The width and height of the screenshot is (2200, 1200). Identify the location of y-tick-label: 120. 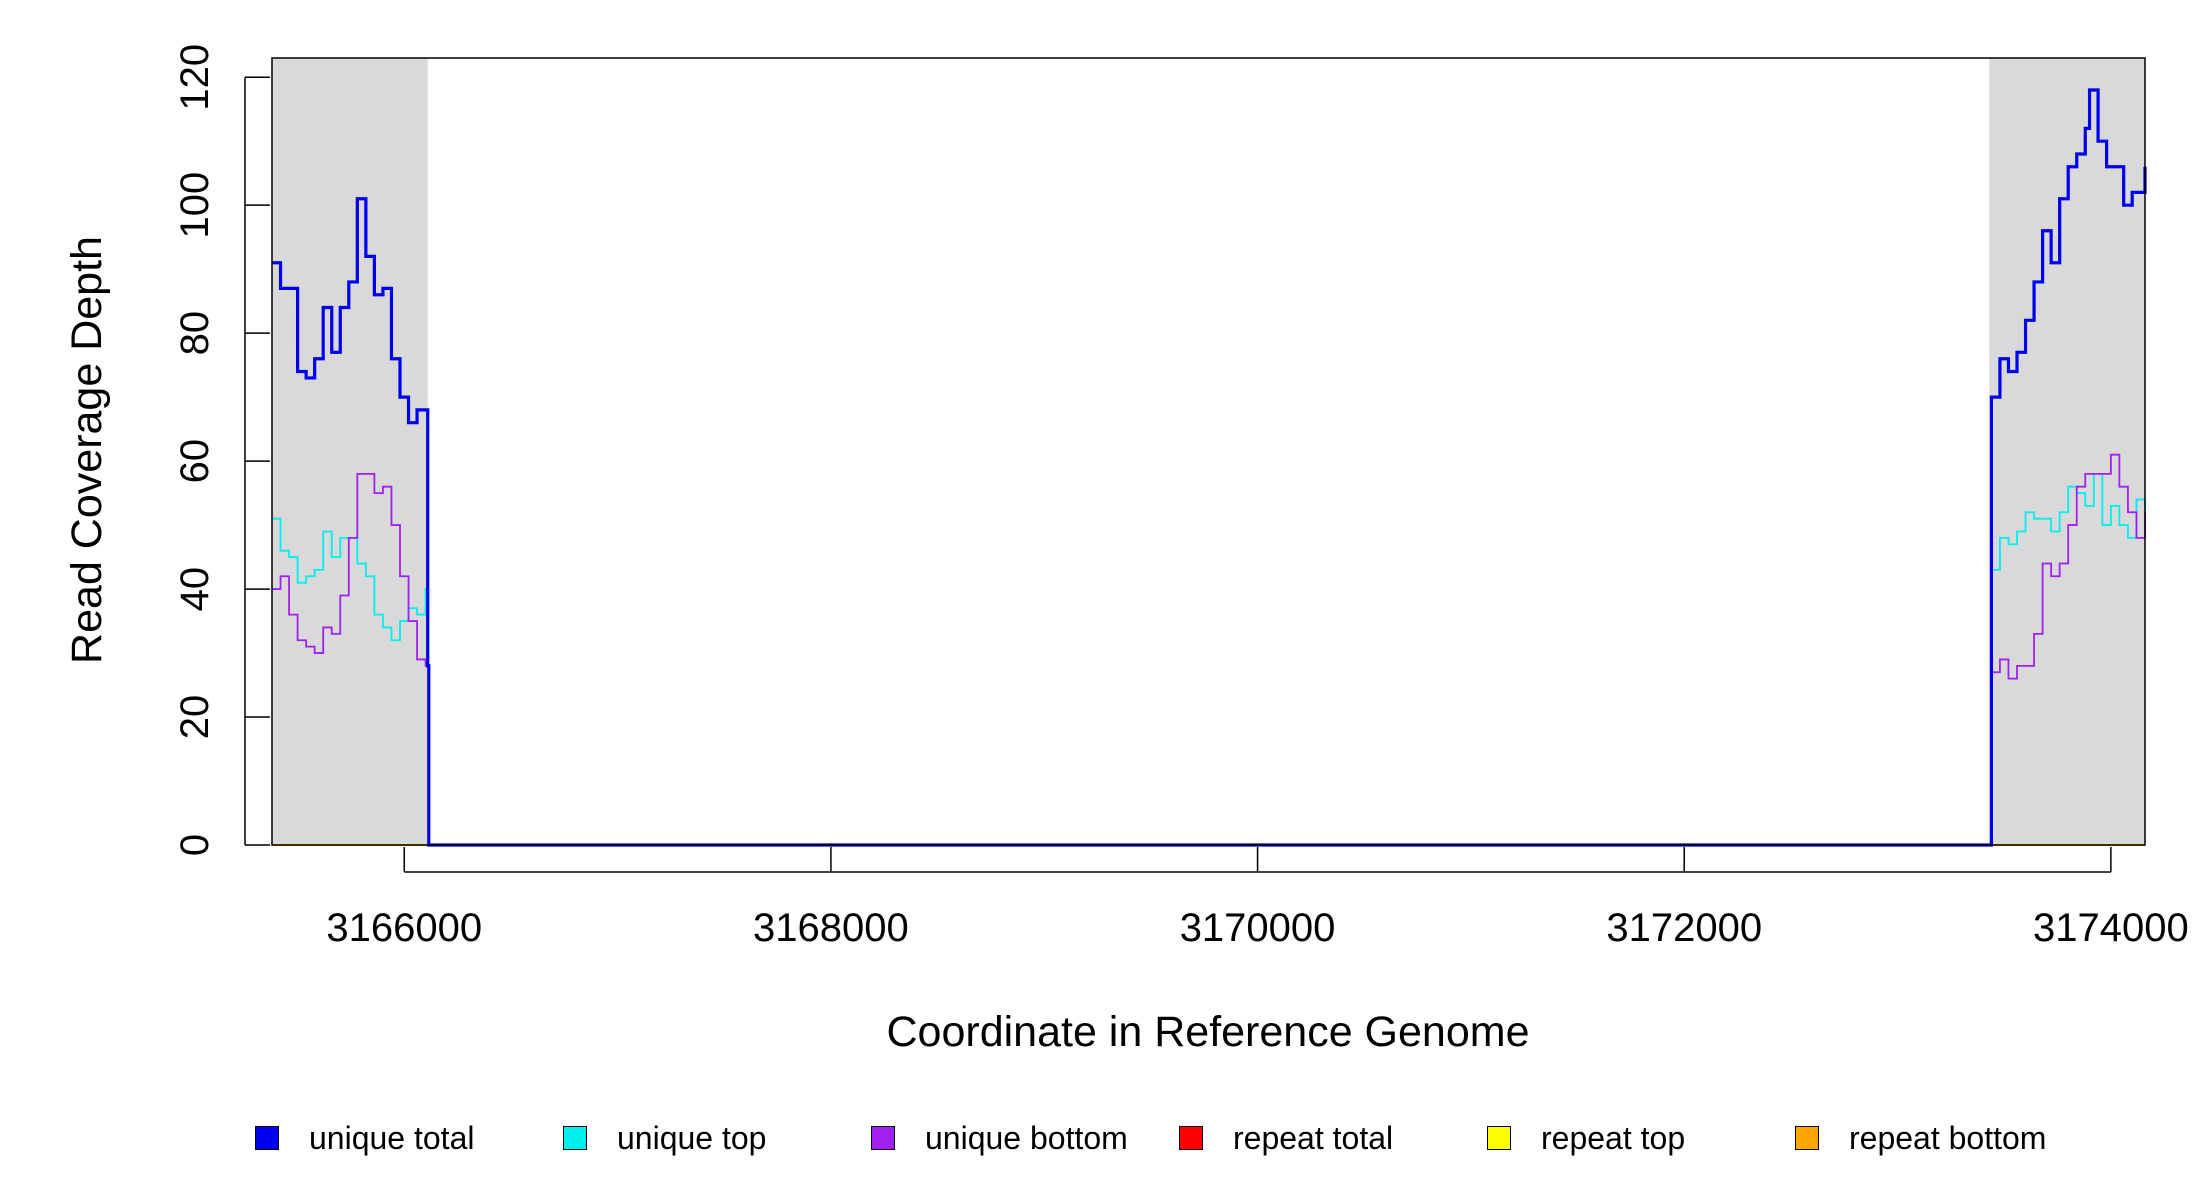
(195, 77).